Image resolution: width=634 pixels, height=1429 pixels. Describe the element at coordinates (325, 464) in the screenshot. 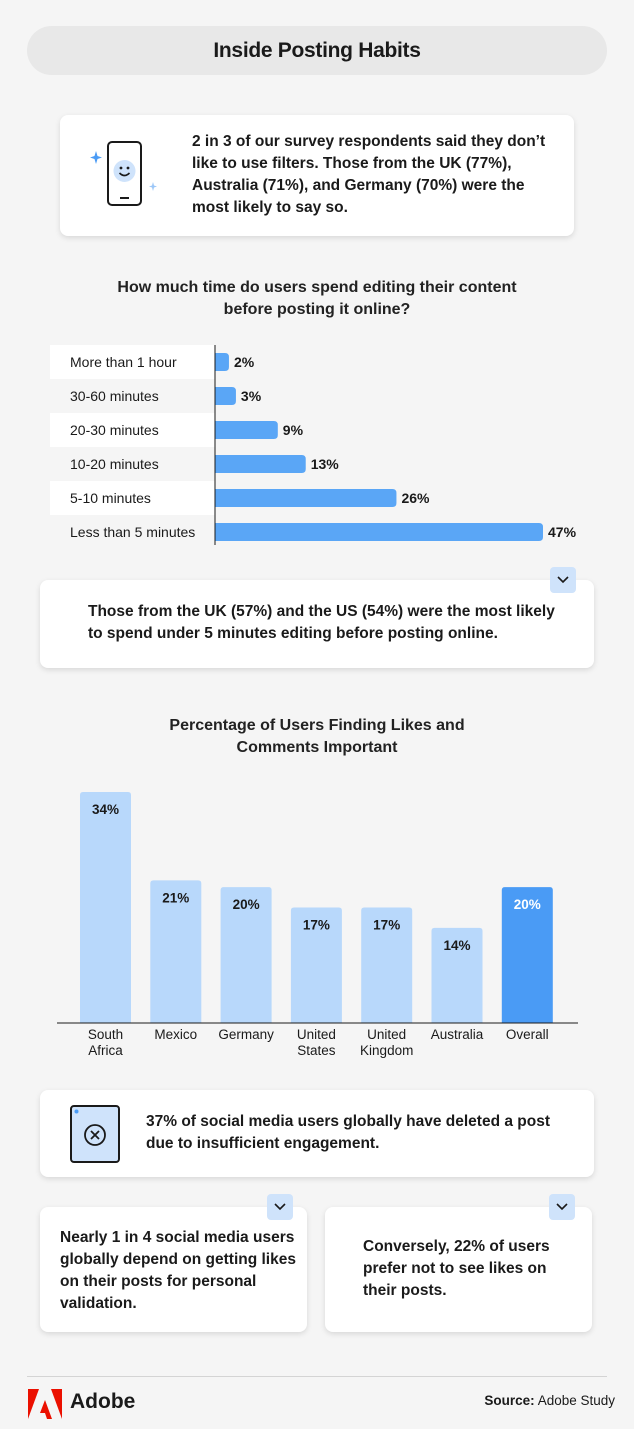

I see `editing-value-label: 13%` at that location.